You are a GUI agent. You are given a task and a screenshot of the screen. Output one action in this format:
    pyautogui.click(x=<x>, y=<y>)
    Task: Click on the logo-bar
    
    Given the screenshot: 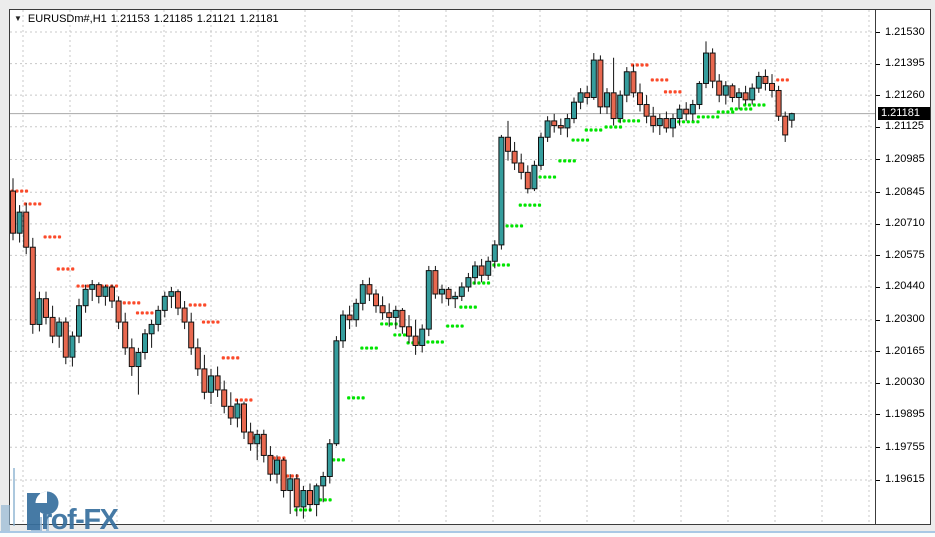 What is the action you would take?
    pyautogui.click(x=5, y=519)
    